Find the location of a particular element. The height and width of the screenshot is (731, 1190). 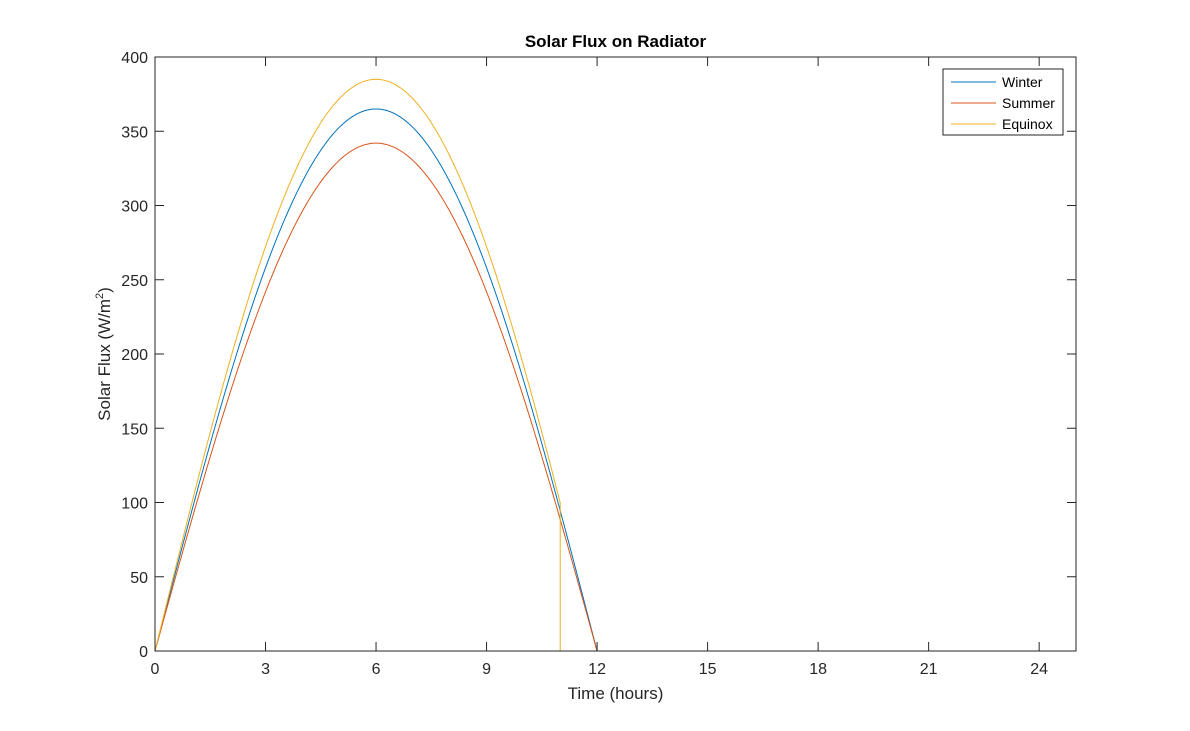

x-tick-label: 3 is located at coordinates (265, 669).